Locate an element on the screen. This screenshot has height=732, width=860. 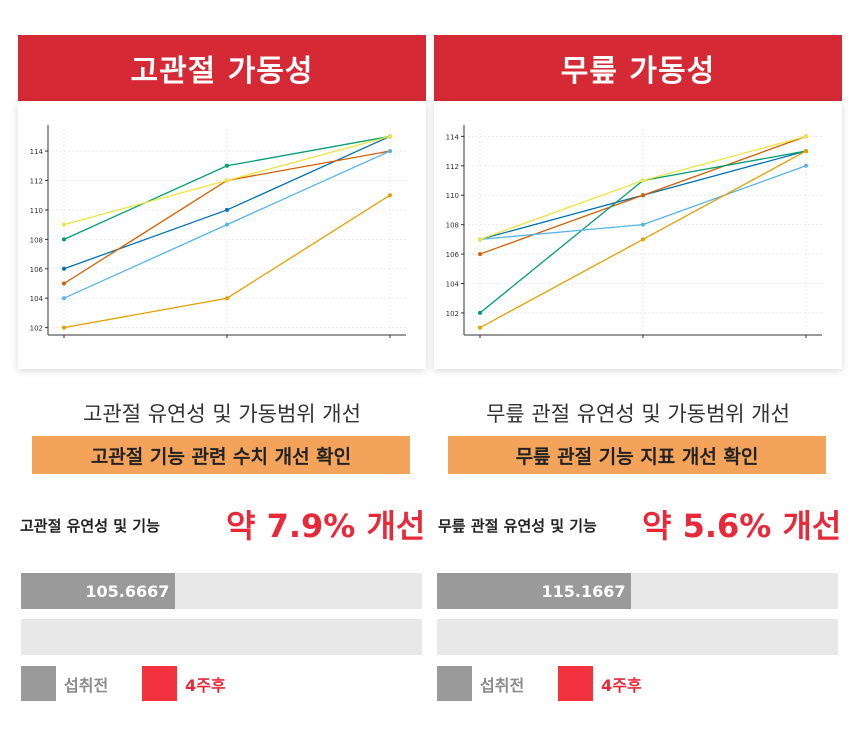
before-bar-track: 105.6667 is located at coordinates (221, 591).